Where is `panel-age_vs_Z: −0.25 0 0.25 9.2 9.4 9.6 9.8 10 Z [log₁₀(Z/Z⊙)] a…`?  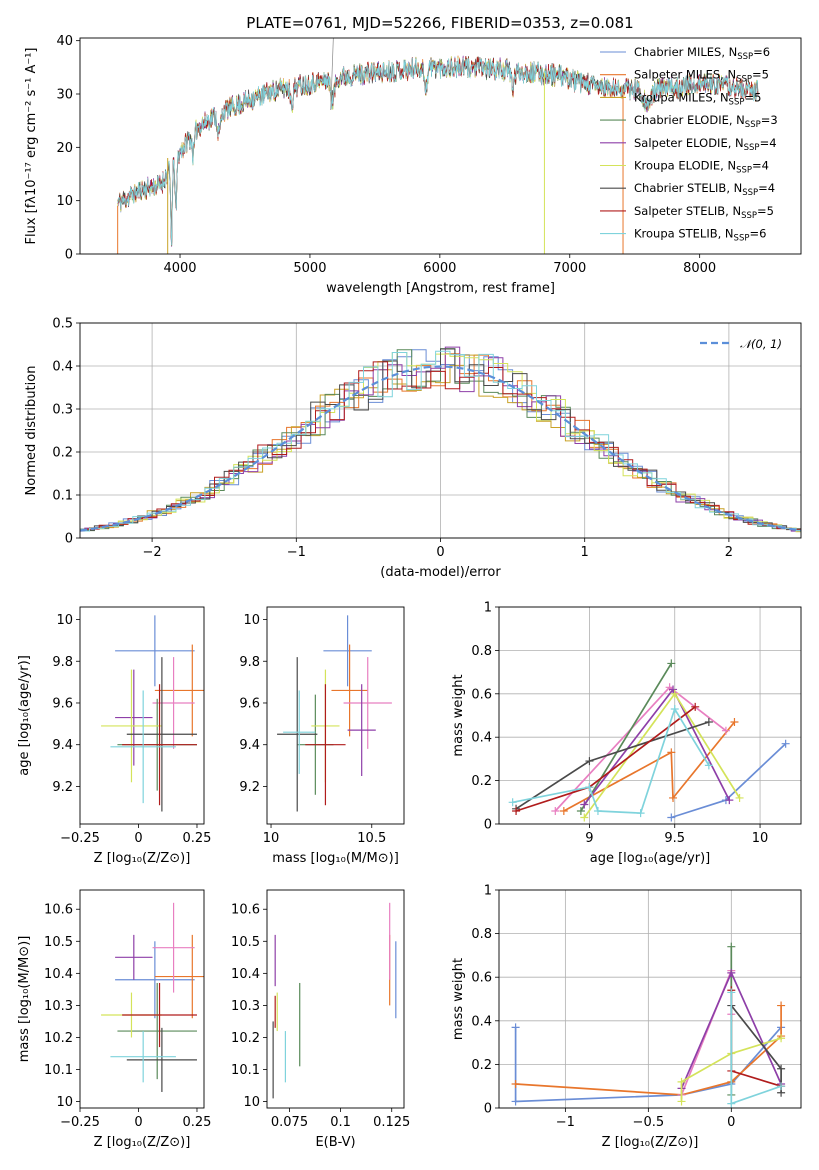 panel-age_vs_Z: −0.25 0 0.25 9.2 9.4 9.6 9.8 10 Z [log₁₀(Z/Z⊙)] a… is located at coordinates (114, 736).